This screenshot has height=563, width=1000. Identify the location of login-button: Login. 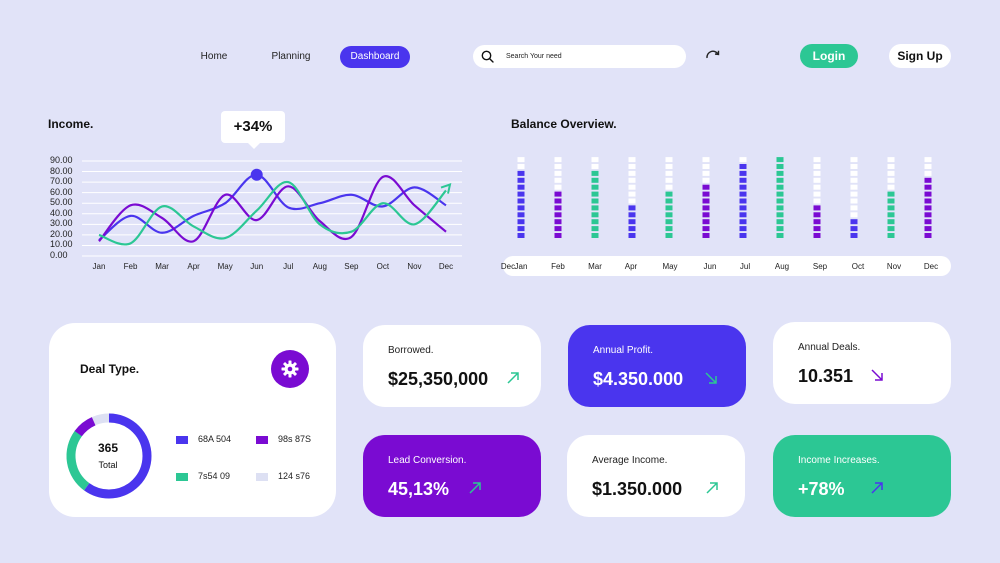
(829, 56).